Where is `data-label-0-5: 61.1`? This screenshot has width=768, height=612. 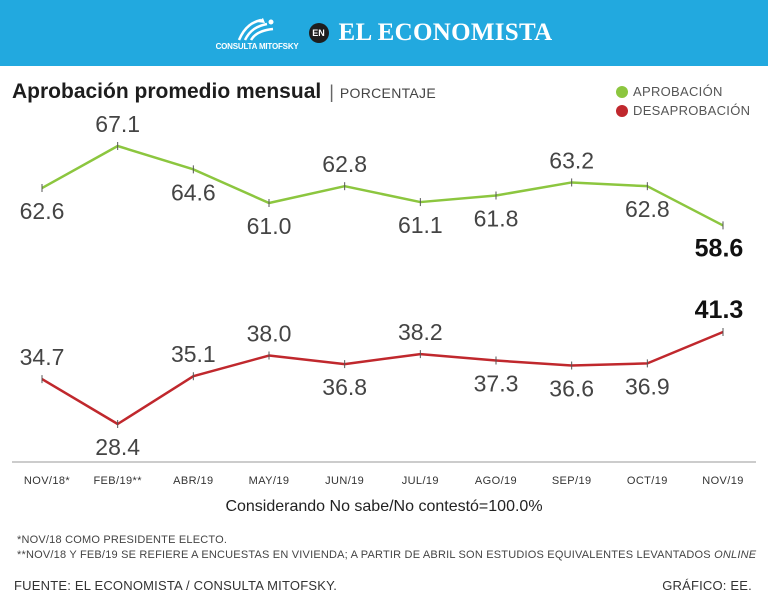 data-label-0-5: 61.1 is located at coordinates (420, 225).